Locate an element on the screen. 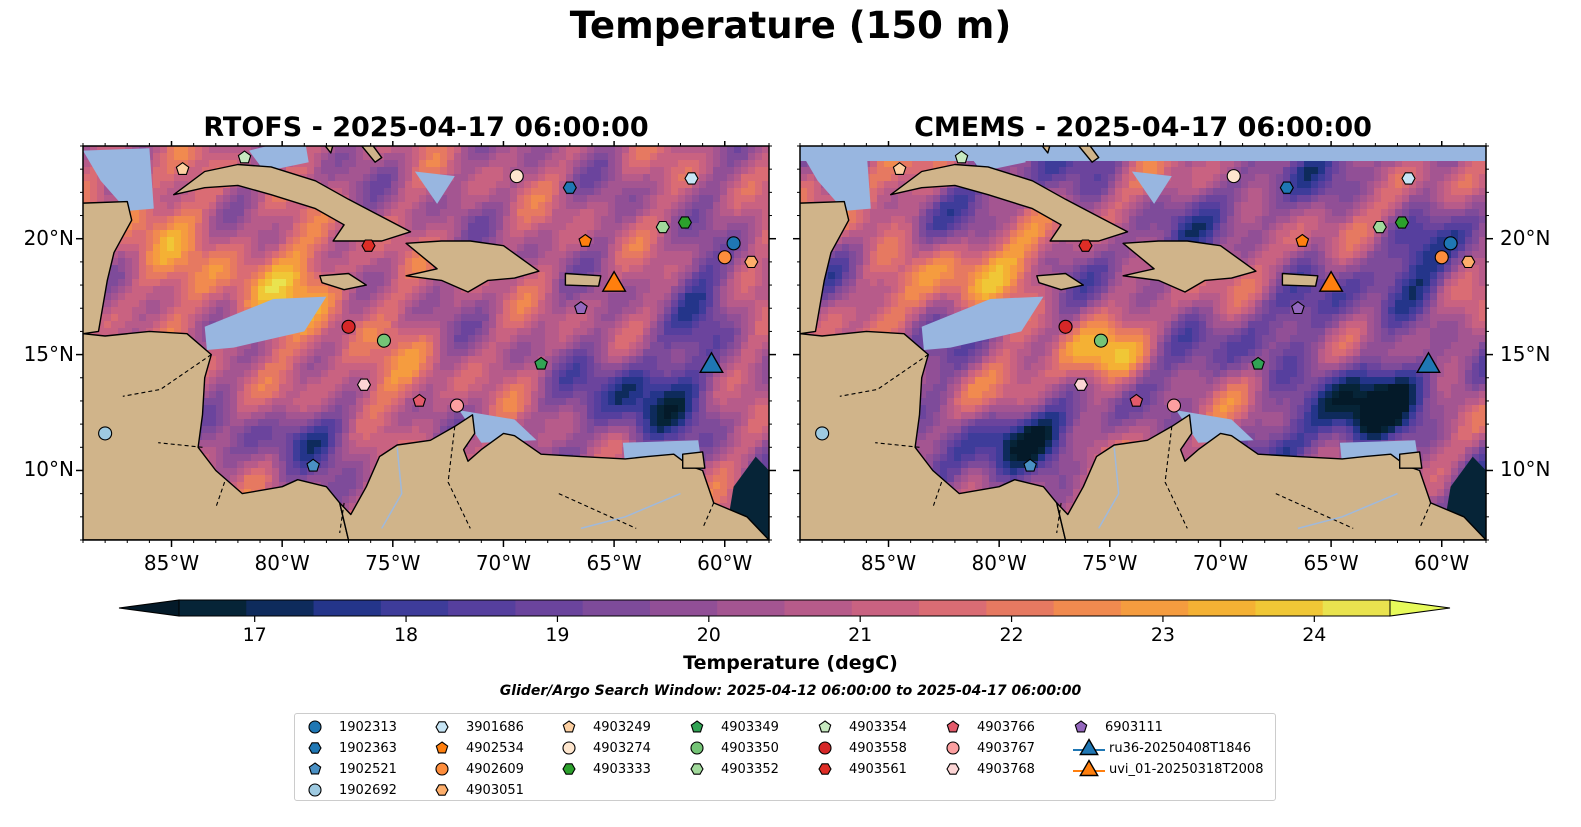 Image resolution: width=1581 pixels, height=827 pixels. legend-item-label: 4903558 is located at coordinates (878, 748).